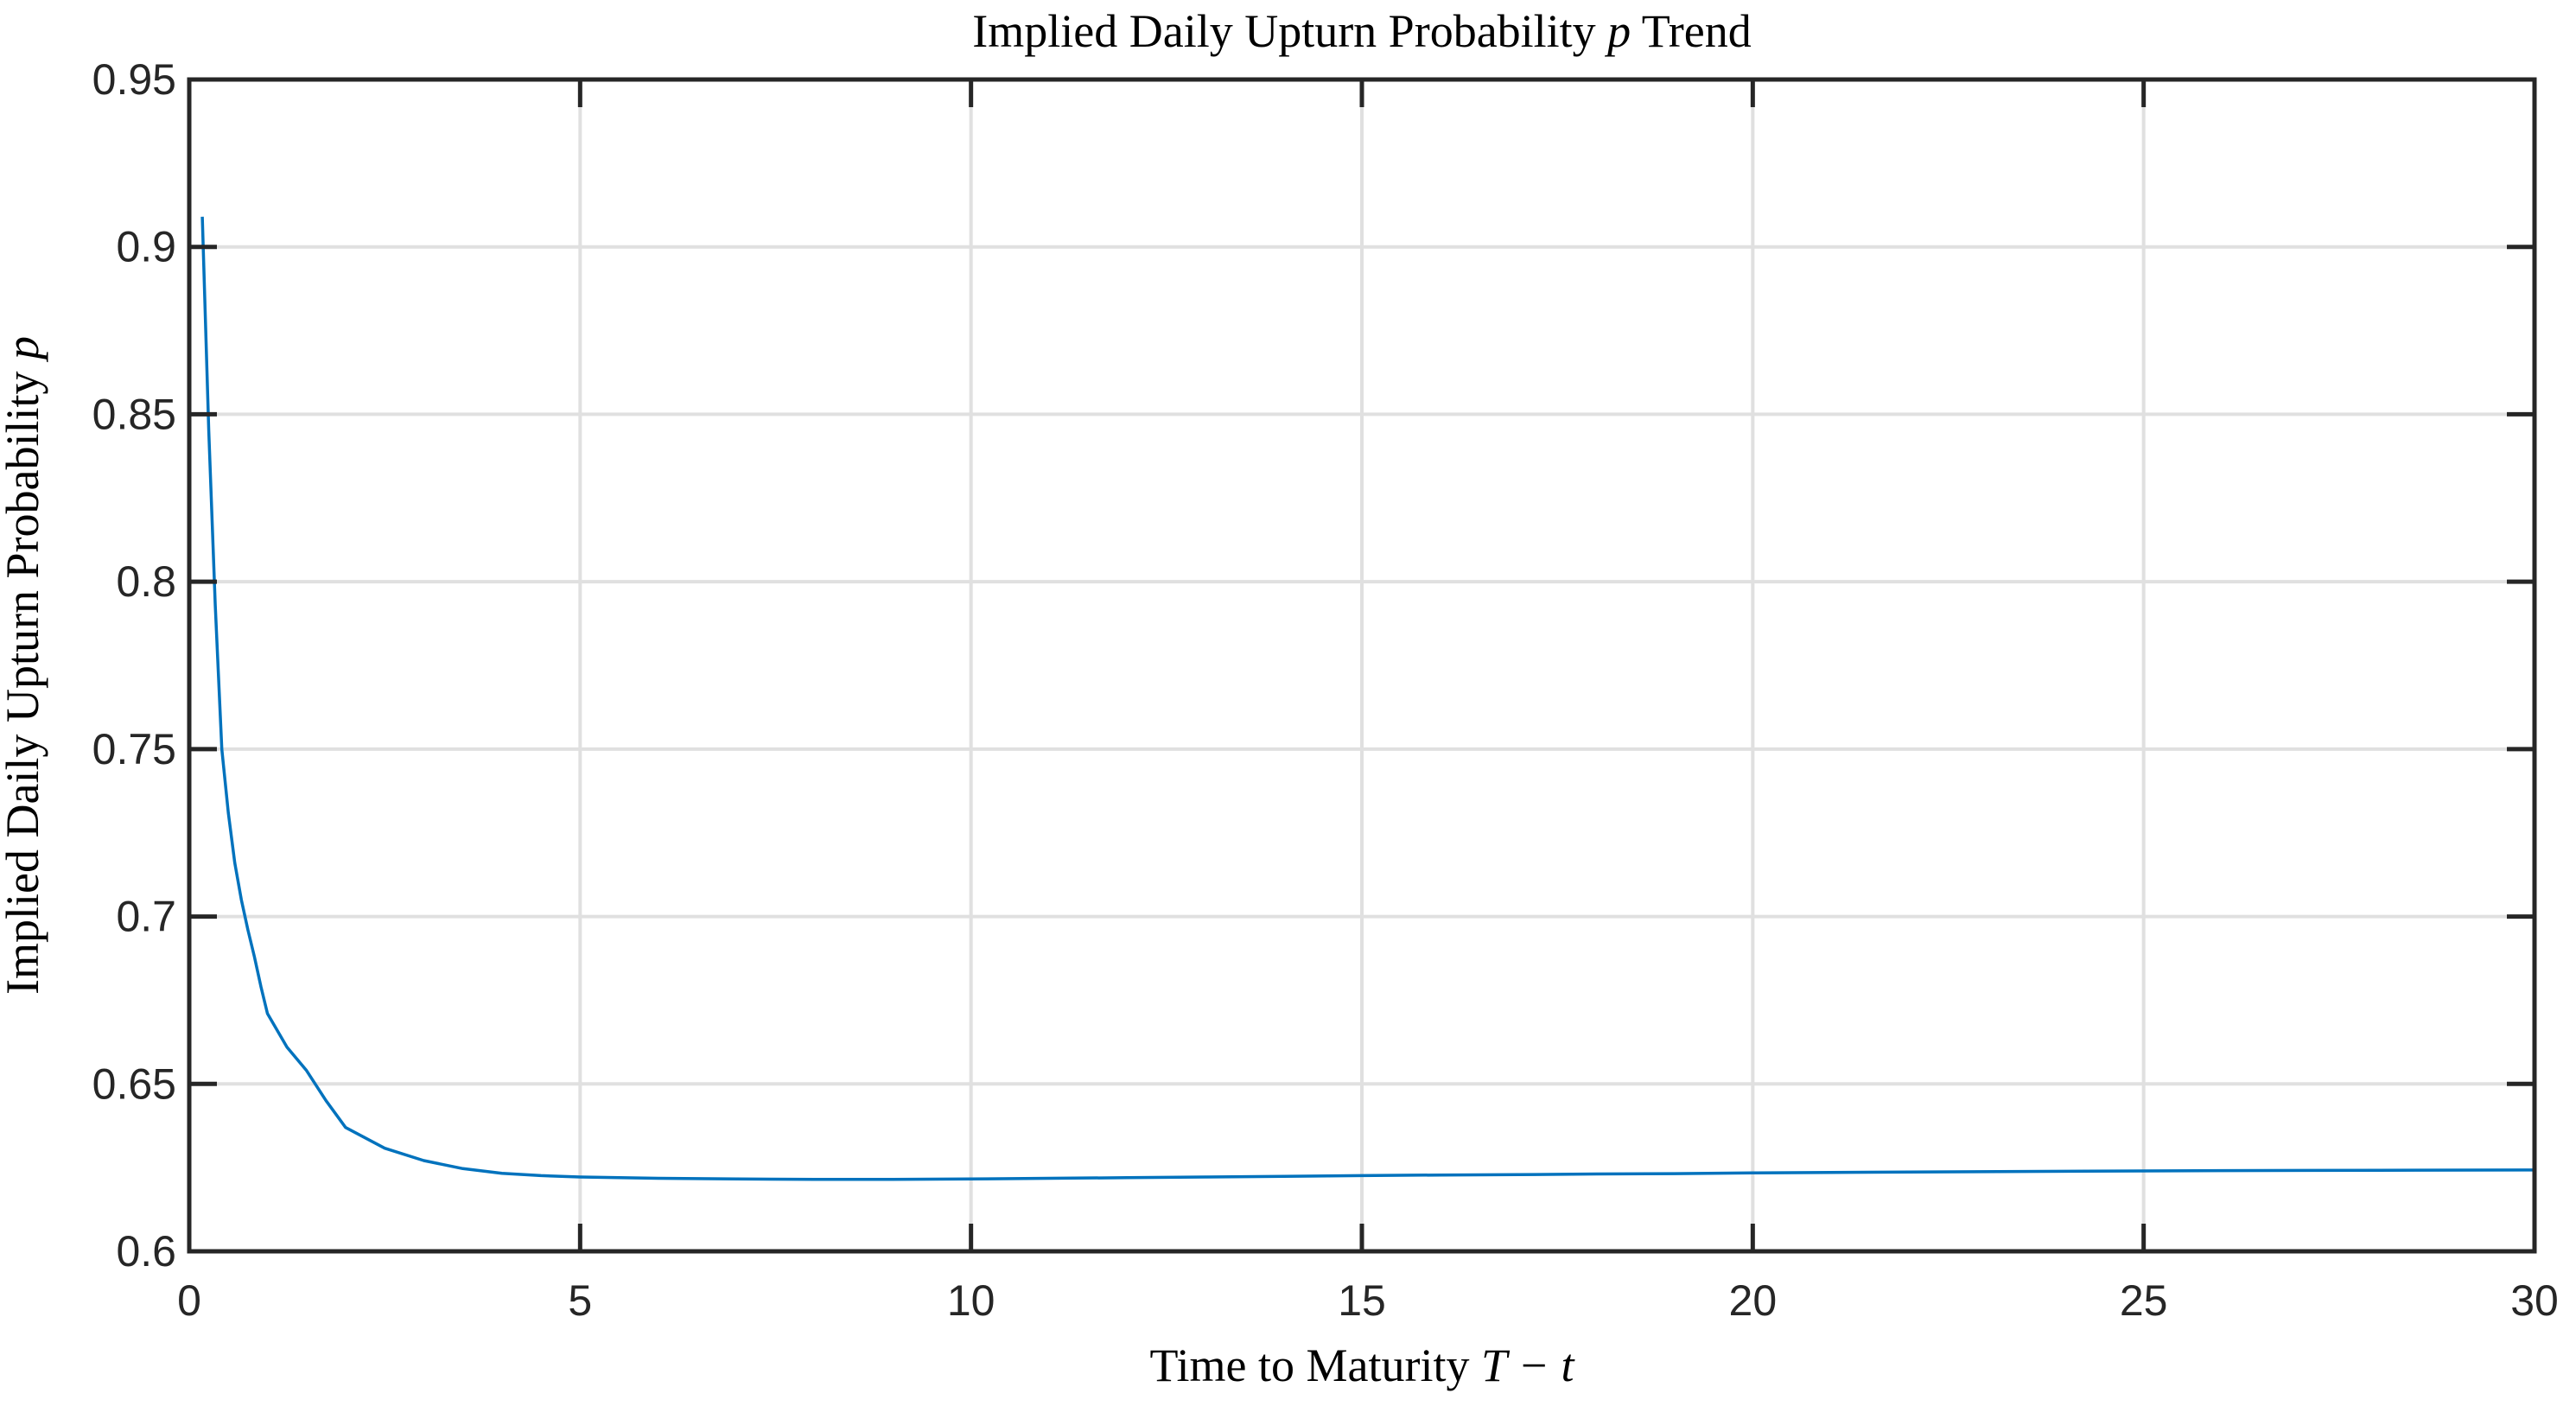 Image resolution: width=2576 pixels, height=1406 pixels. I want to click on y-tick-label: 0.6, so click(146, 1251).